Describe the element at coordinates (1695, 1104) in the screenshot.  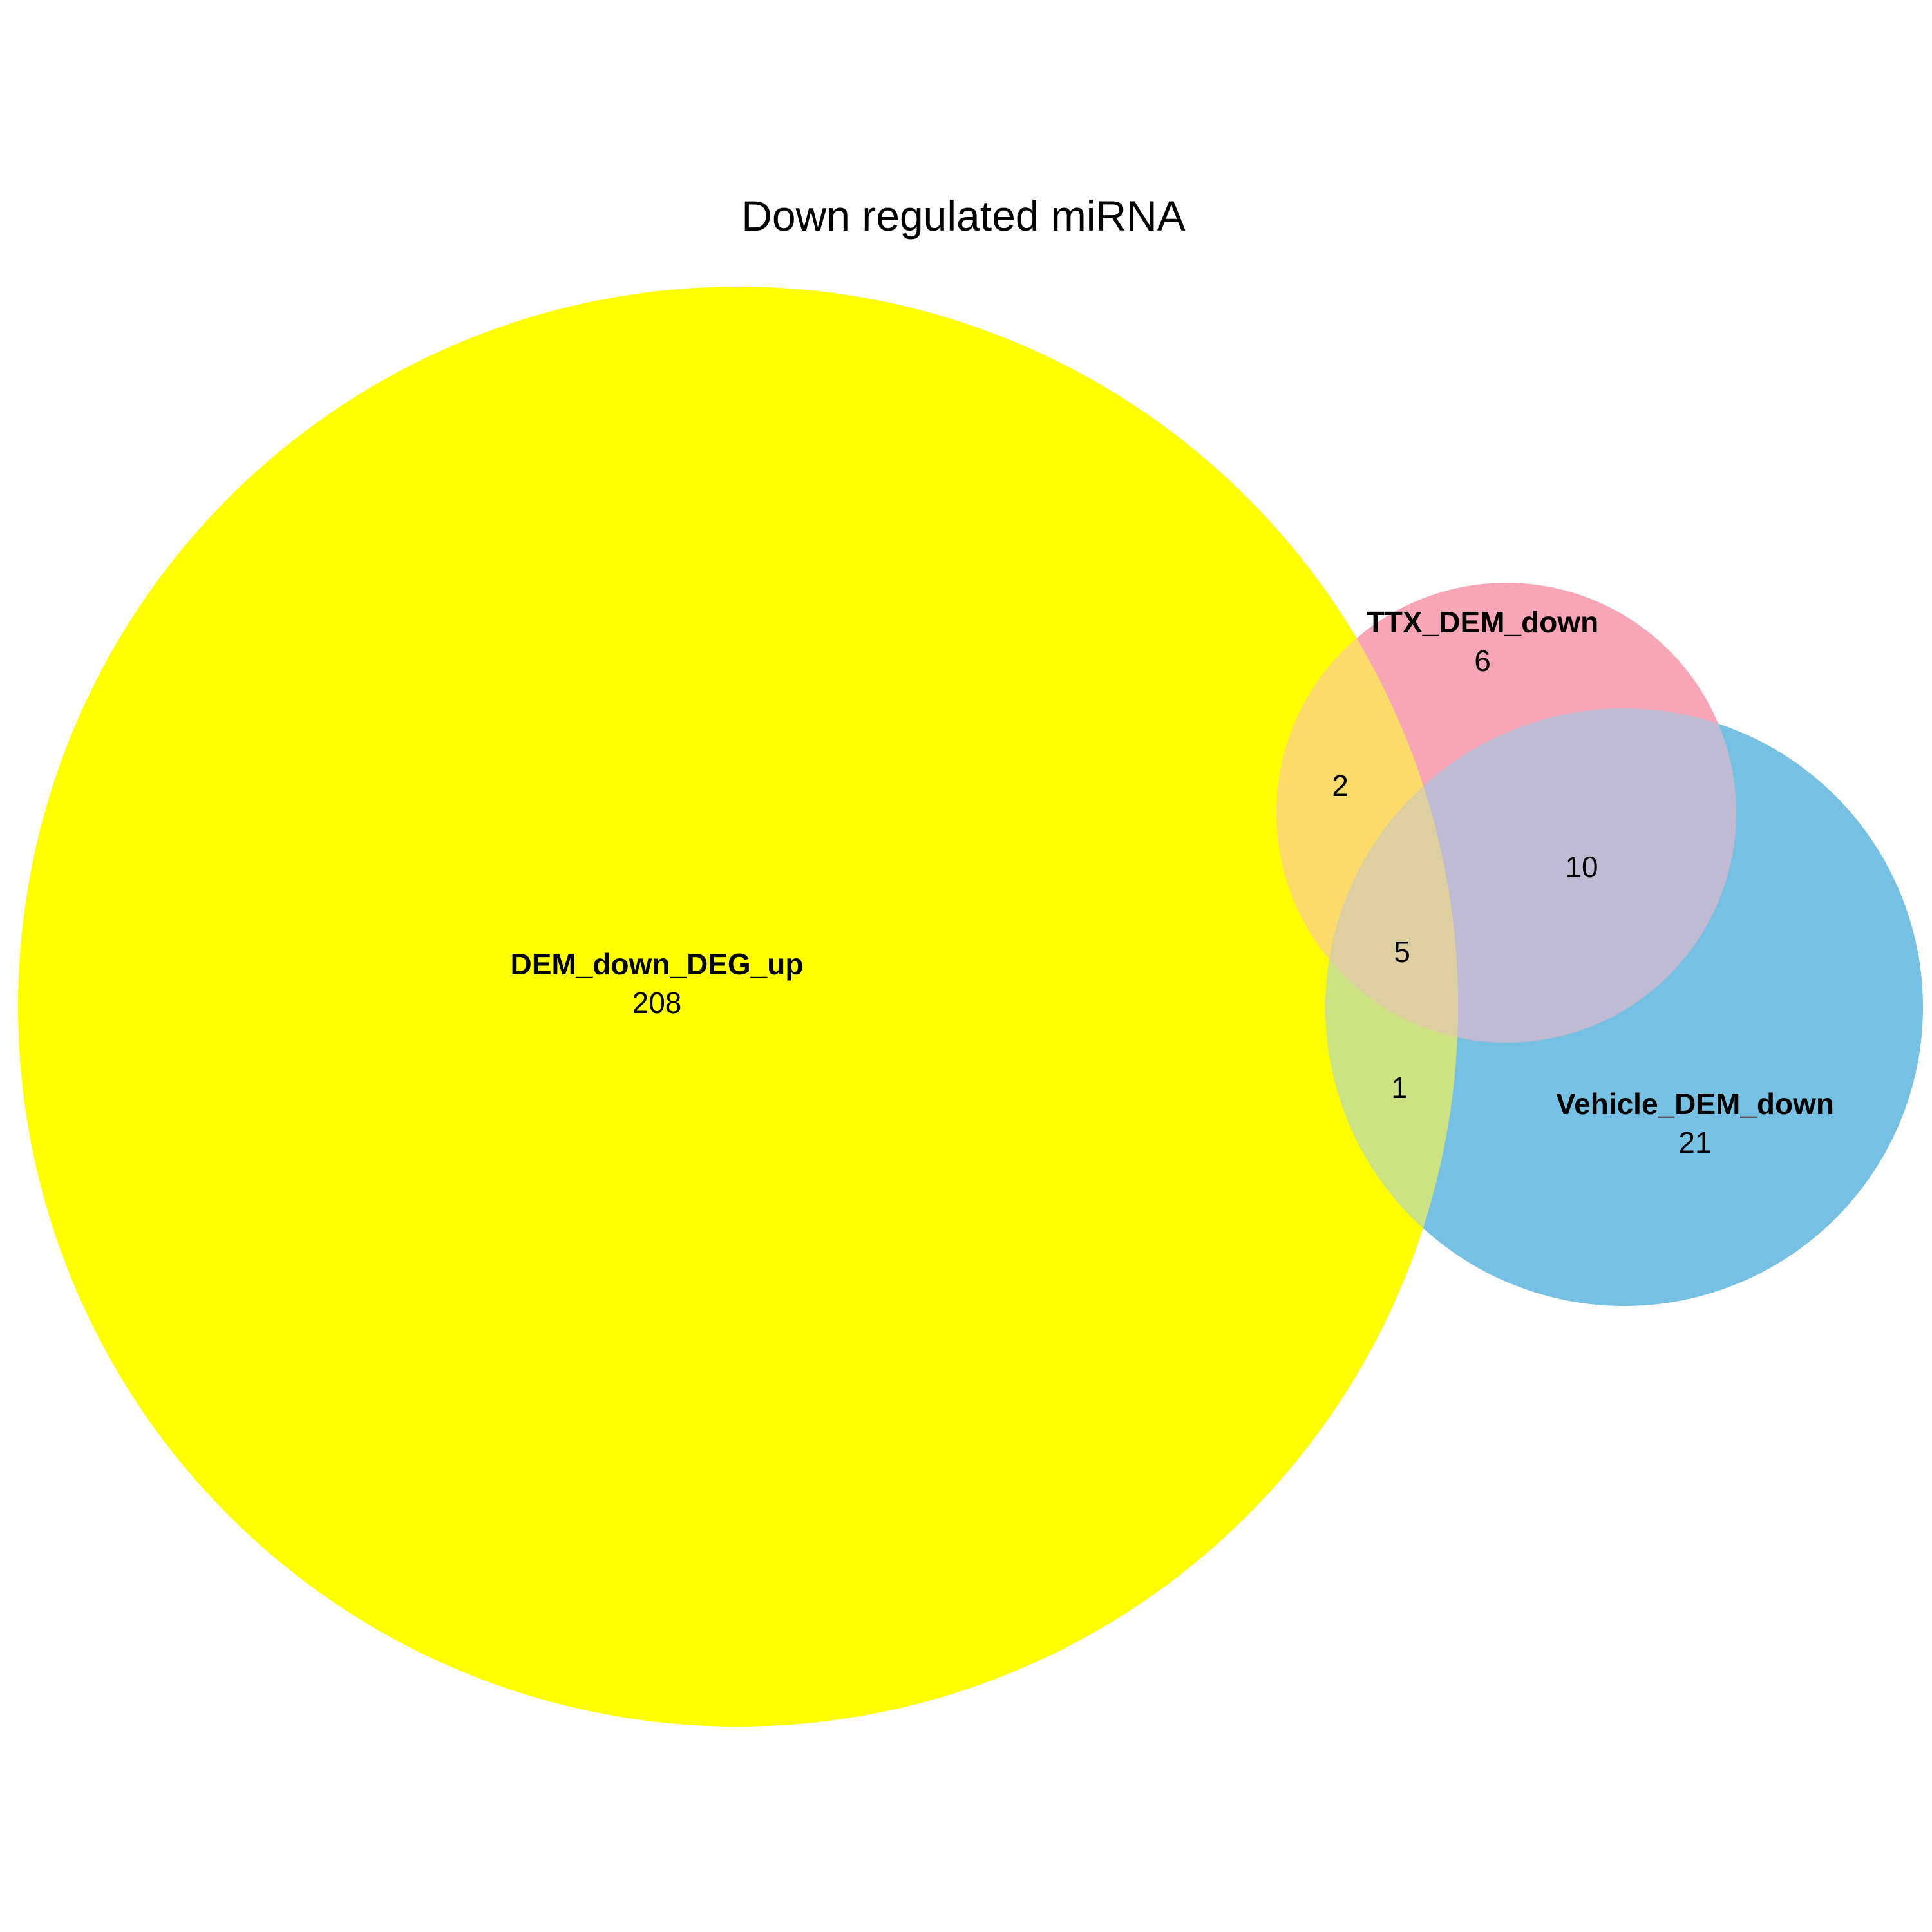
I see `set-label-vehicle-dem-down: Vehicle_DEM_down` at that location.